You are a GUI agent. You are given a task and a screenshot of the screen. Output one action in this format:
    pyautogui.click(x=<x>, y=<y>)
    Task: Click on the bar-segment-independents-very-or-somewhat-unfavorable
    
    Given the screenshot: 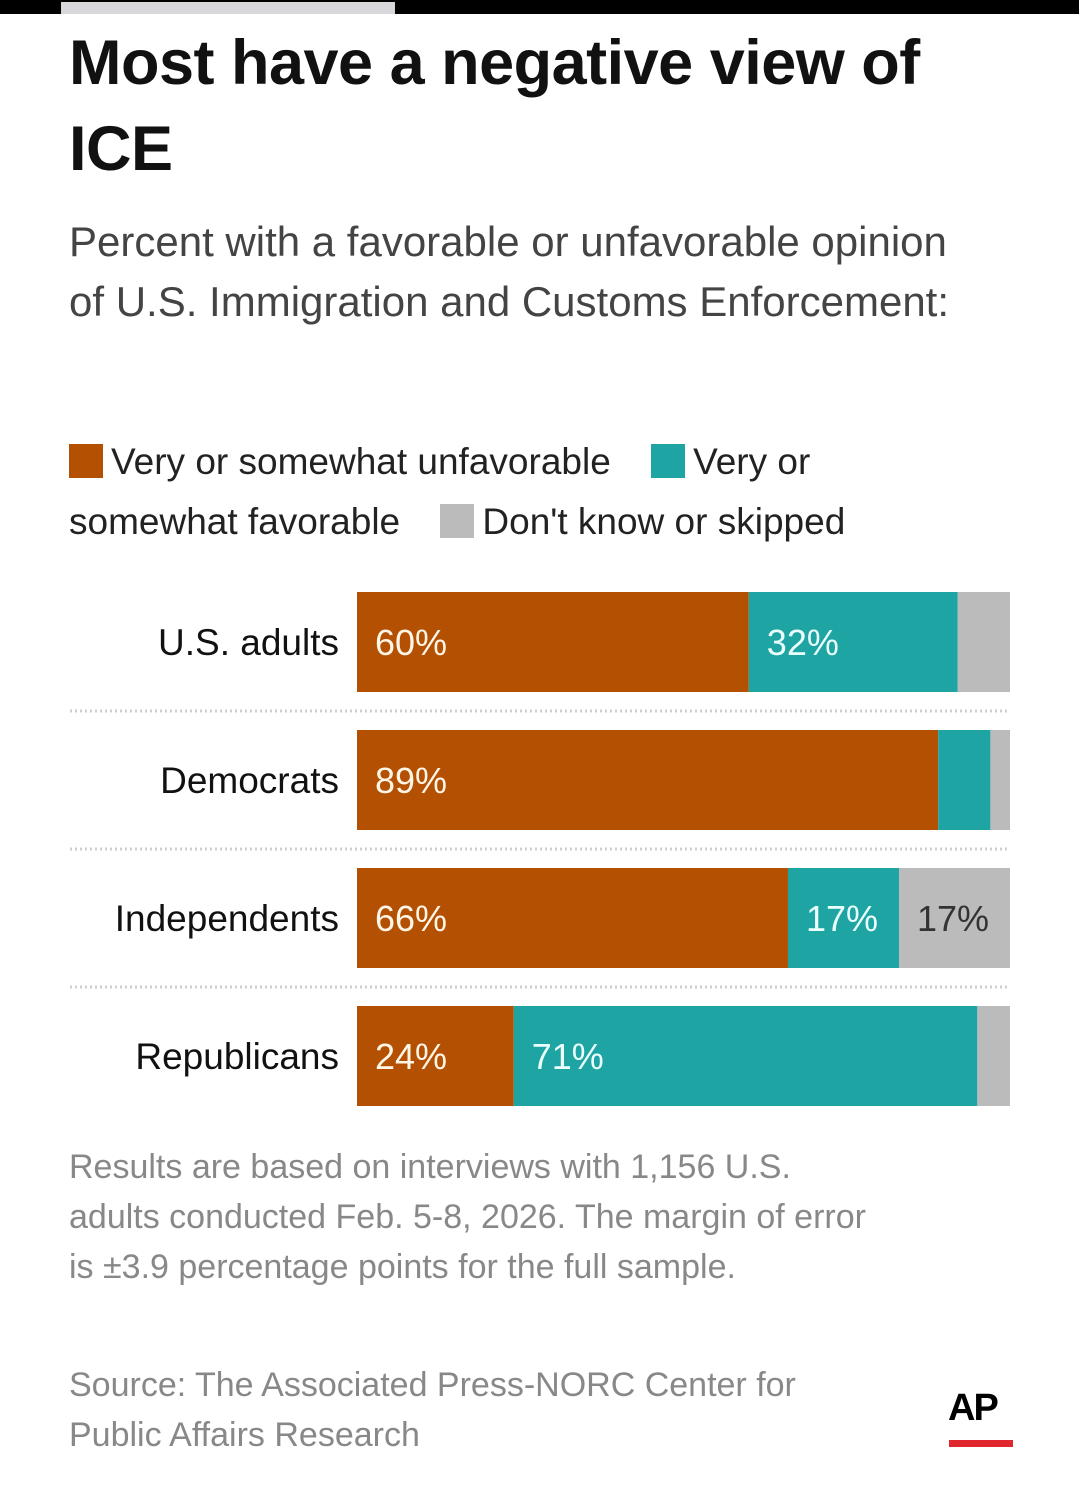 What is the action you would take?
    pyautogui.click(x=572, y=918)
    